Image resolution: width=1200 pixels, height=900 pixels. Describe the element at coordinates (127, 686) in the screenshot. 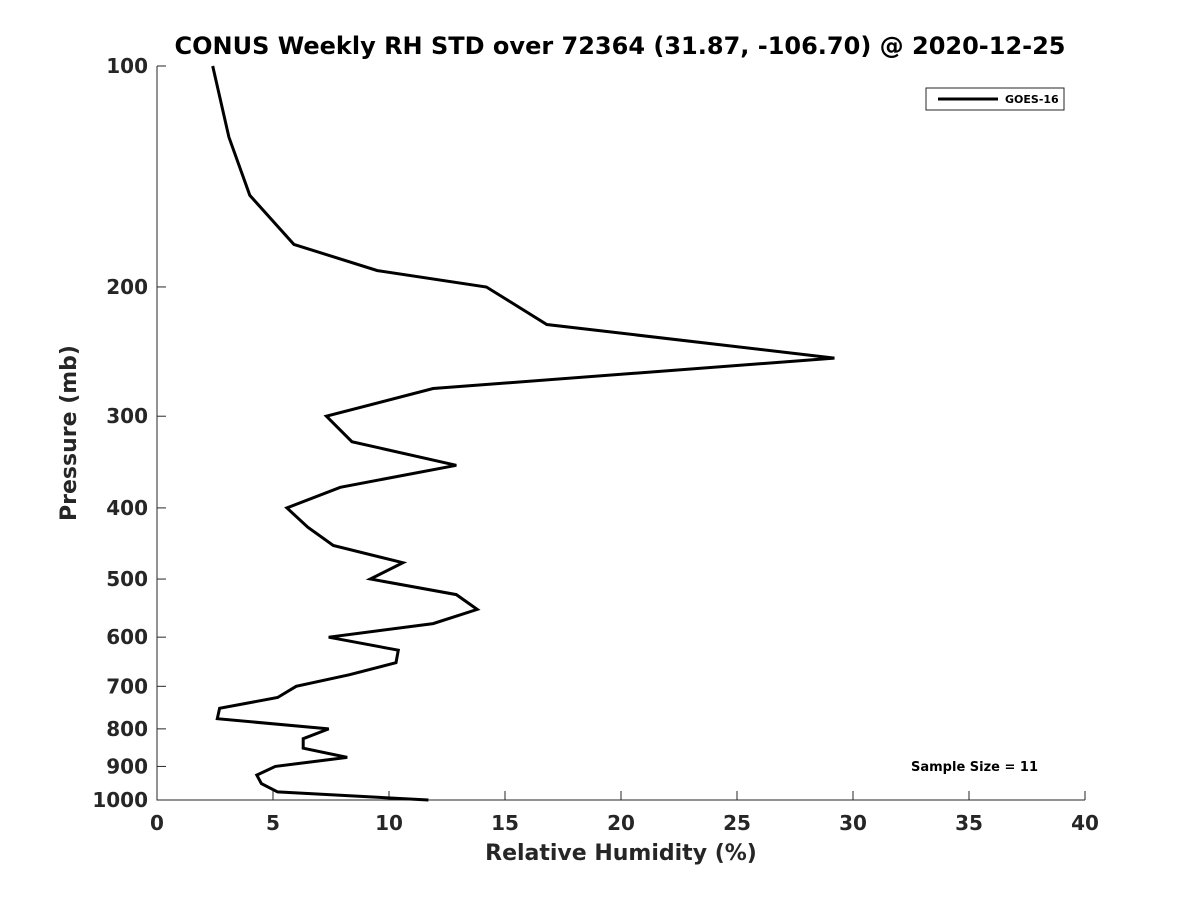

I see `y-tick-label: 700` at that location.